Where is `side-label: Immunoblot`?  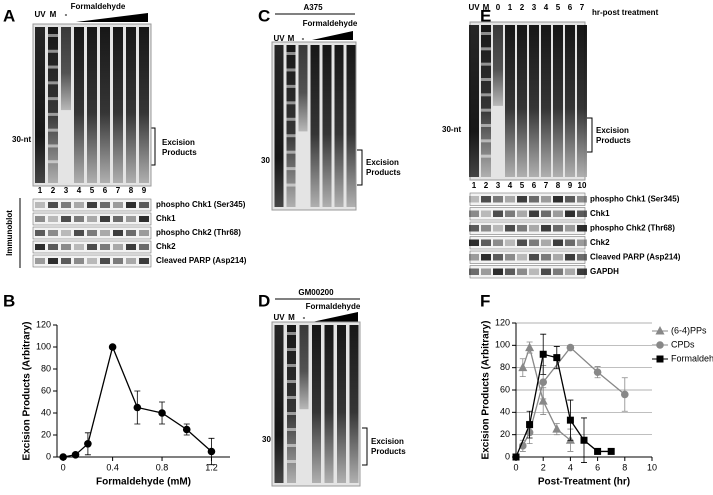
side-label: Immunoblot is located at coordinates (9, 233).